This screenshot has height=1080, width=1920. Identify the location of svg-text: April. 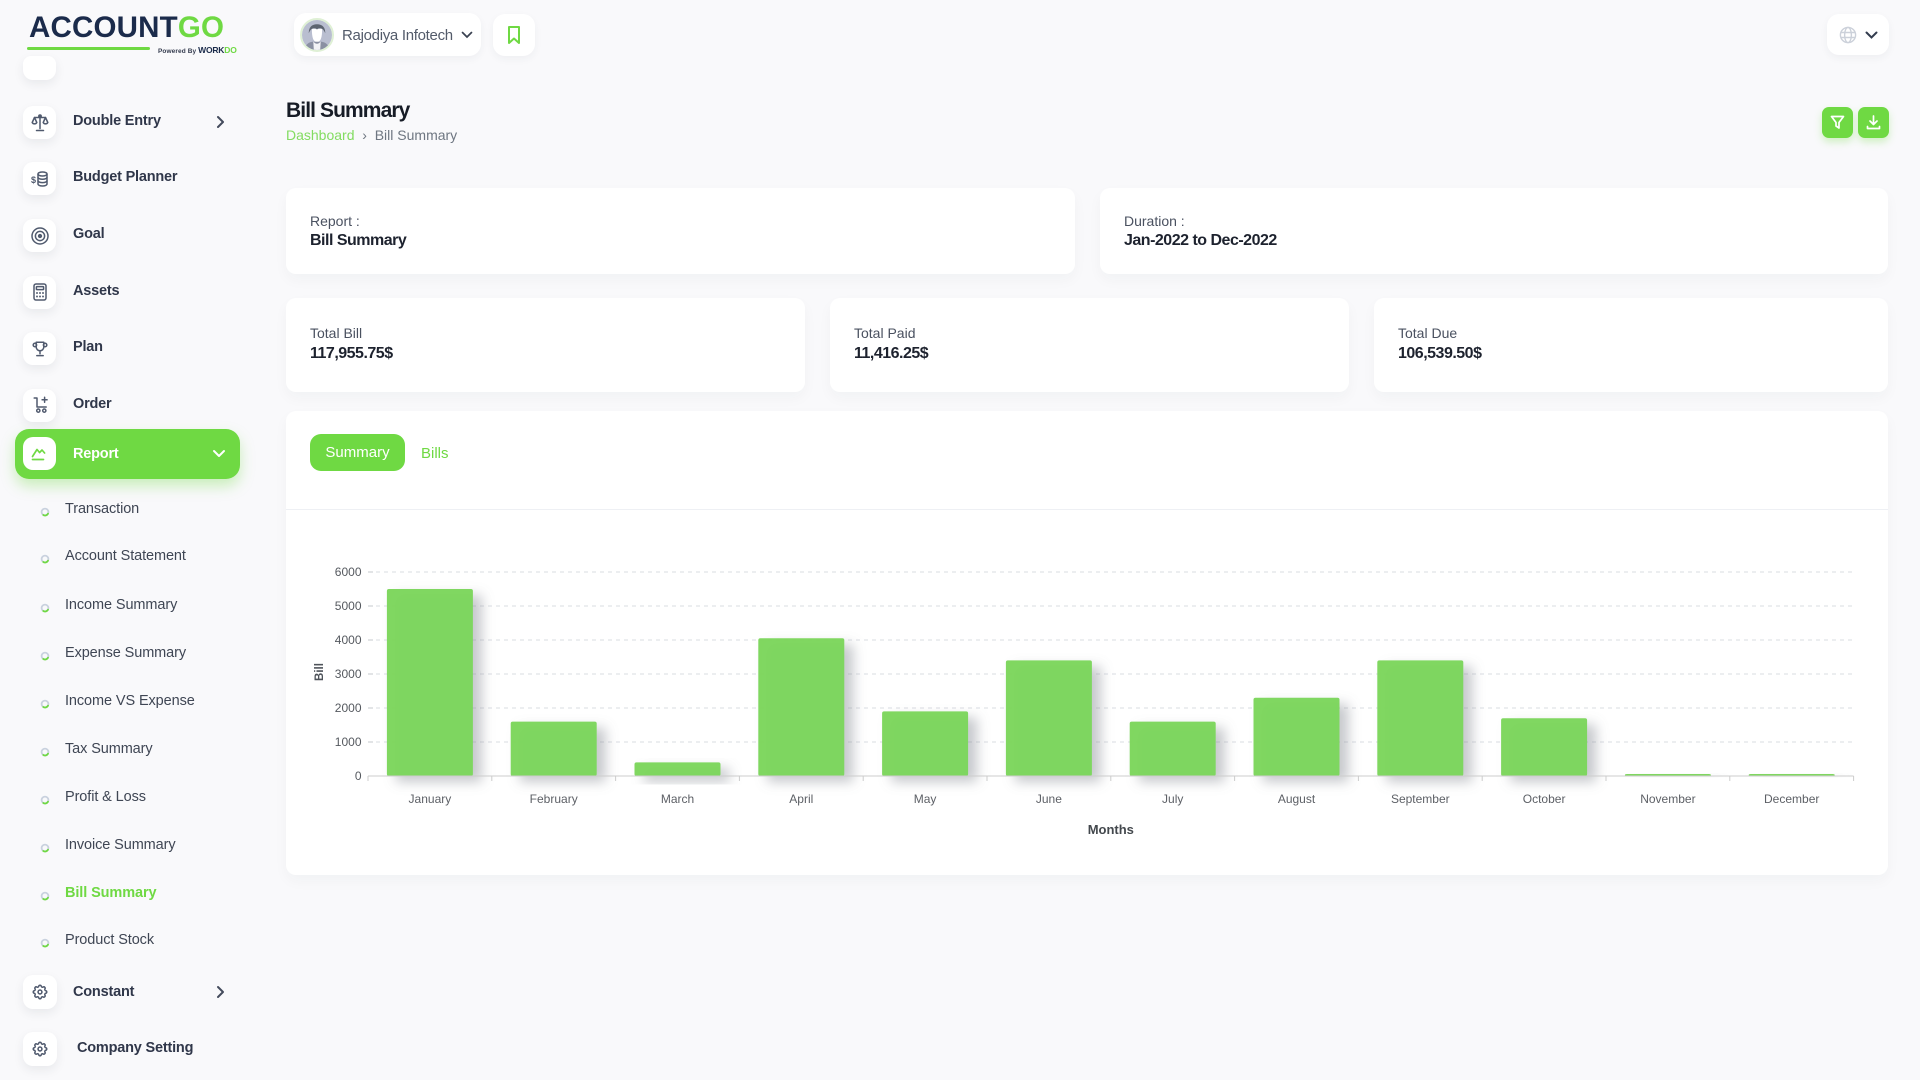
(801, 799).